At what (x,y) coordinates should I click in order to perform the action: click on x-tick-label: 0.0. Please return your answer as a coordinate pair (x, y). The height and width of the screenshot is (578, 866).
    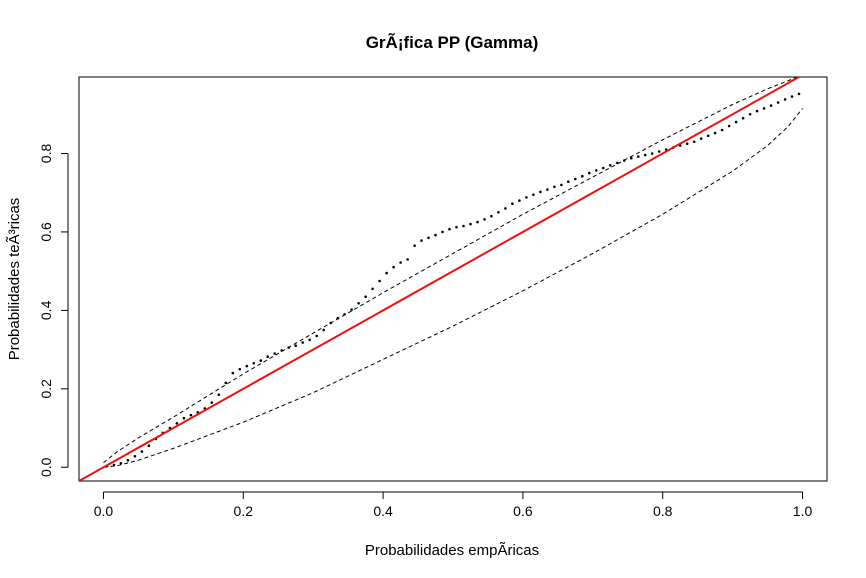
    Looking at the image, I should click on (104, 511).